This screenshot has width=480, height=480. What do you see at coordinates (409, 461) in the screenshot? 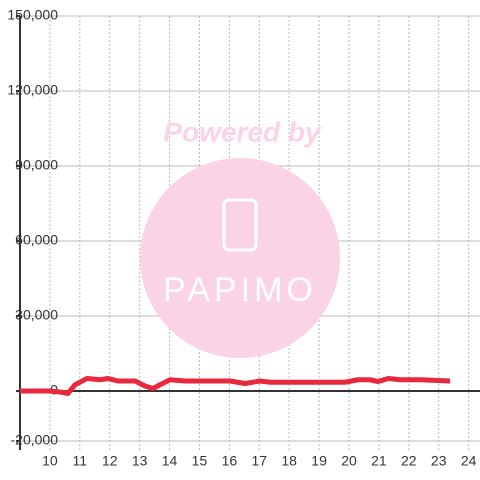
I see `x-tick-label: 22` at bounding box center [409, 461].